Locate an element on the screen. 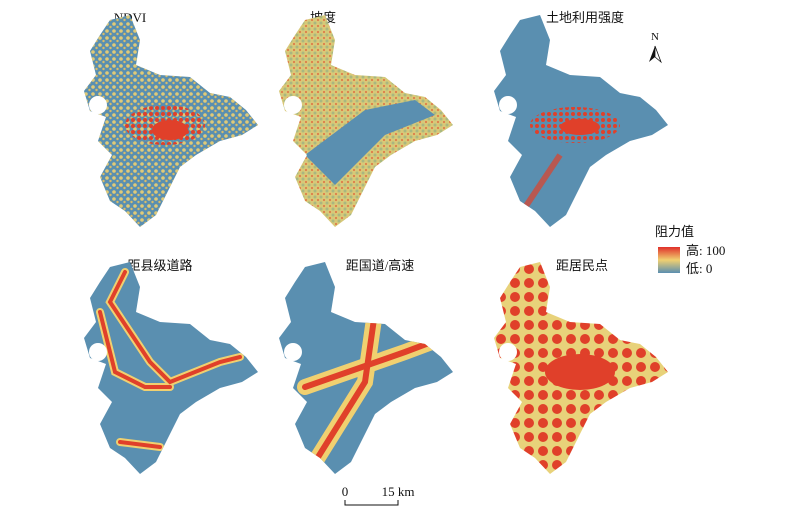 Image resolution: width=800 pixels, height=522 pixels. scale-end: 15 km is located at coordinates (398, 491).